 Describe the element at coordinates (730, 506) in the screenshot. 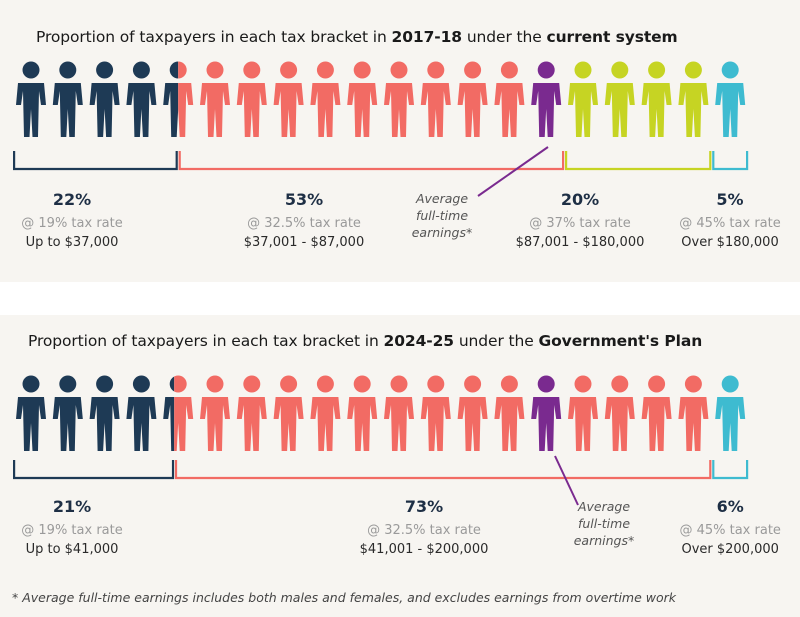

I see `bracket-percent: 6%` at that location.